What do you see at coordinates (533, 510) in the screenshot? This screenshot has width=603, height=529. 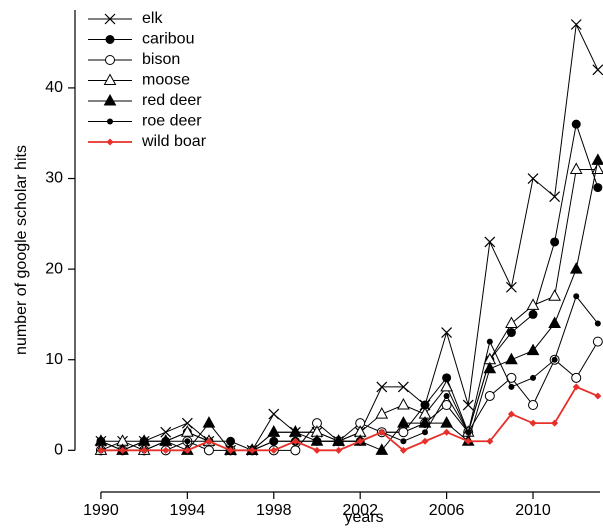 I see `x-tick-label: 2010` at bounding box center [533, 510].